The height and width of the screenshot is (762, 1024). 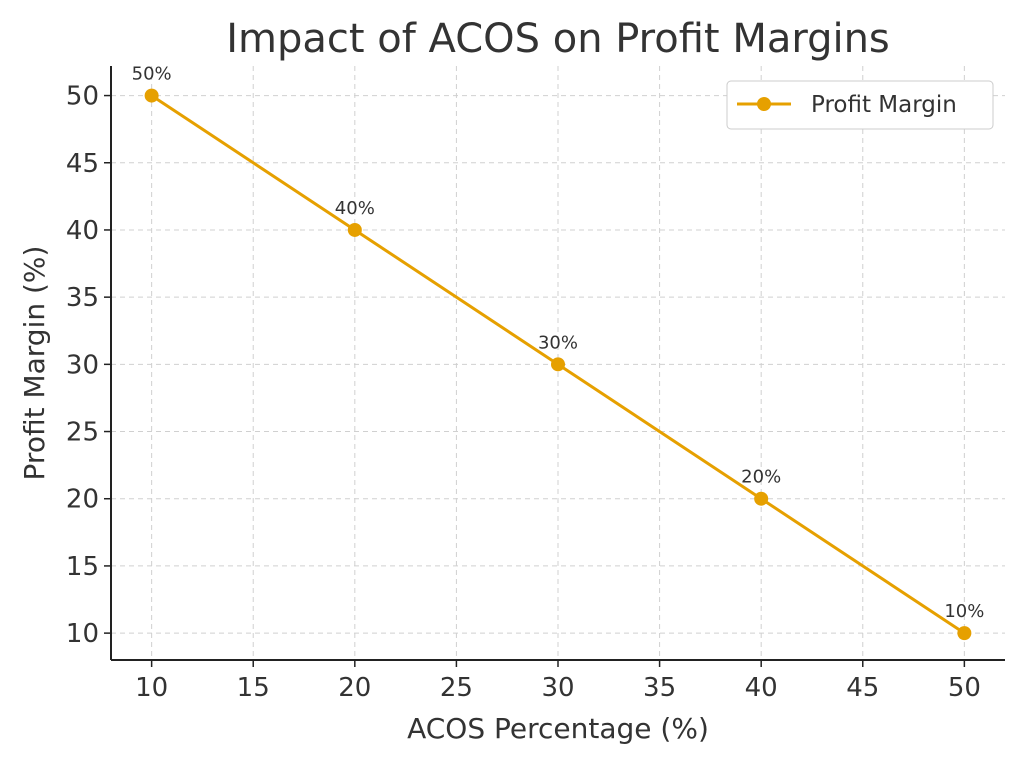 What do you see at coordinates (558, 728) in the screenshot?
I see `x-axis-label: ACOS Percentage (%)` at bounding box center [558, 728].